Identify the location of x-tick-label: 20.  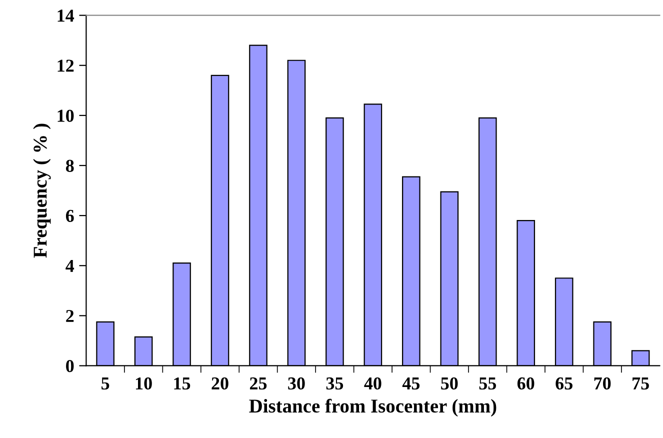
(220, 383).